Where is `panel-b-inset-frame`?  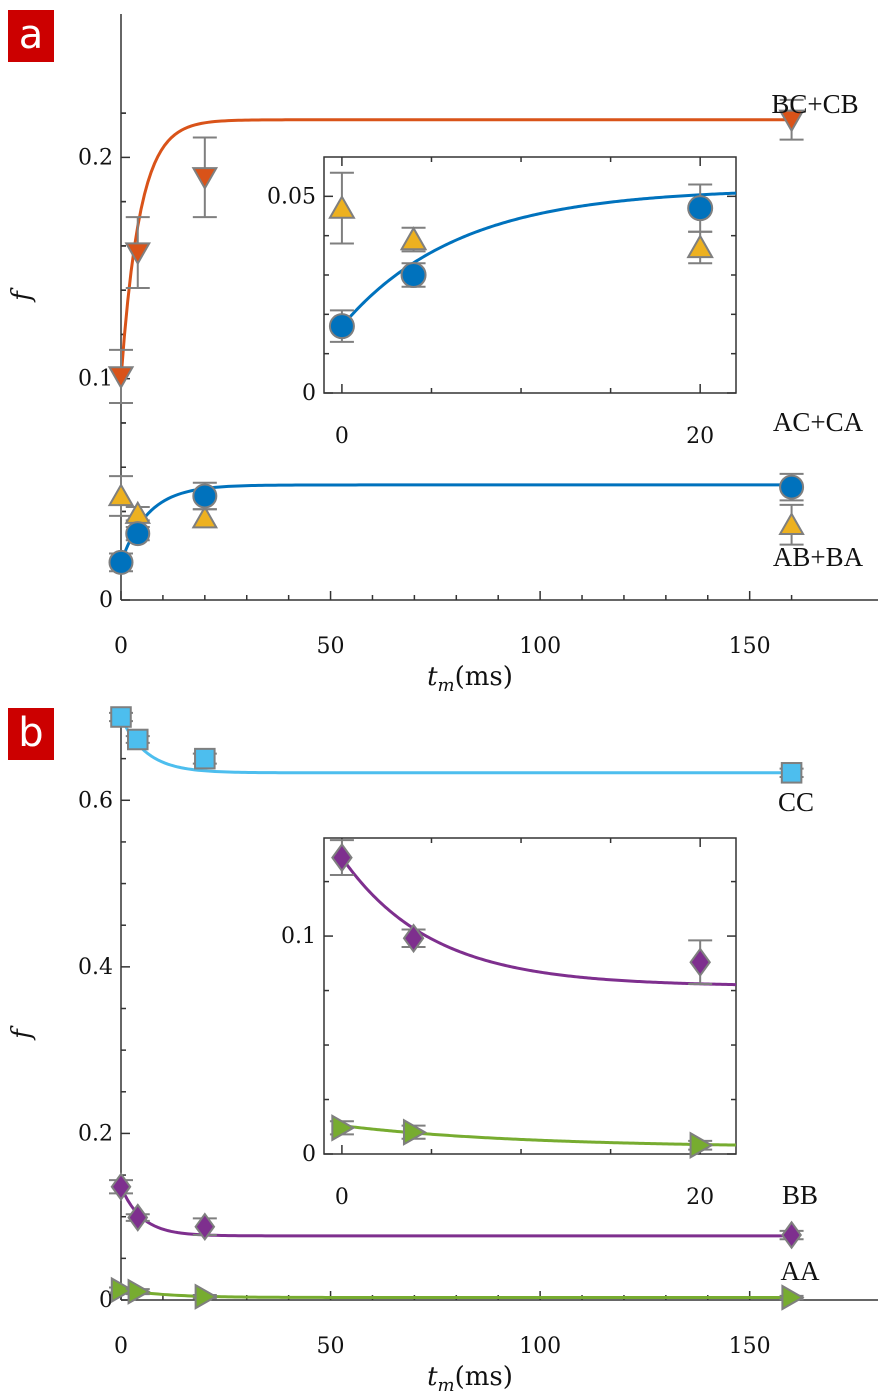
panel-b-inset-frame is located at coordinates (530, 996).